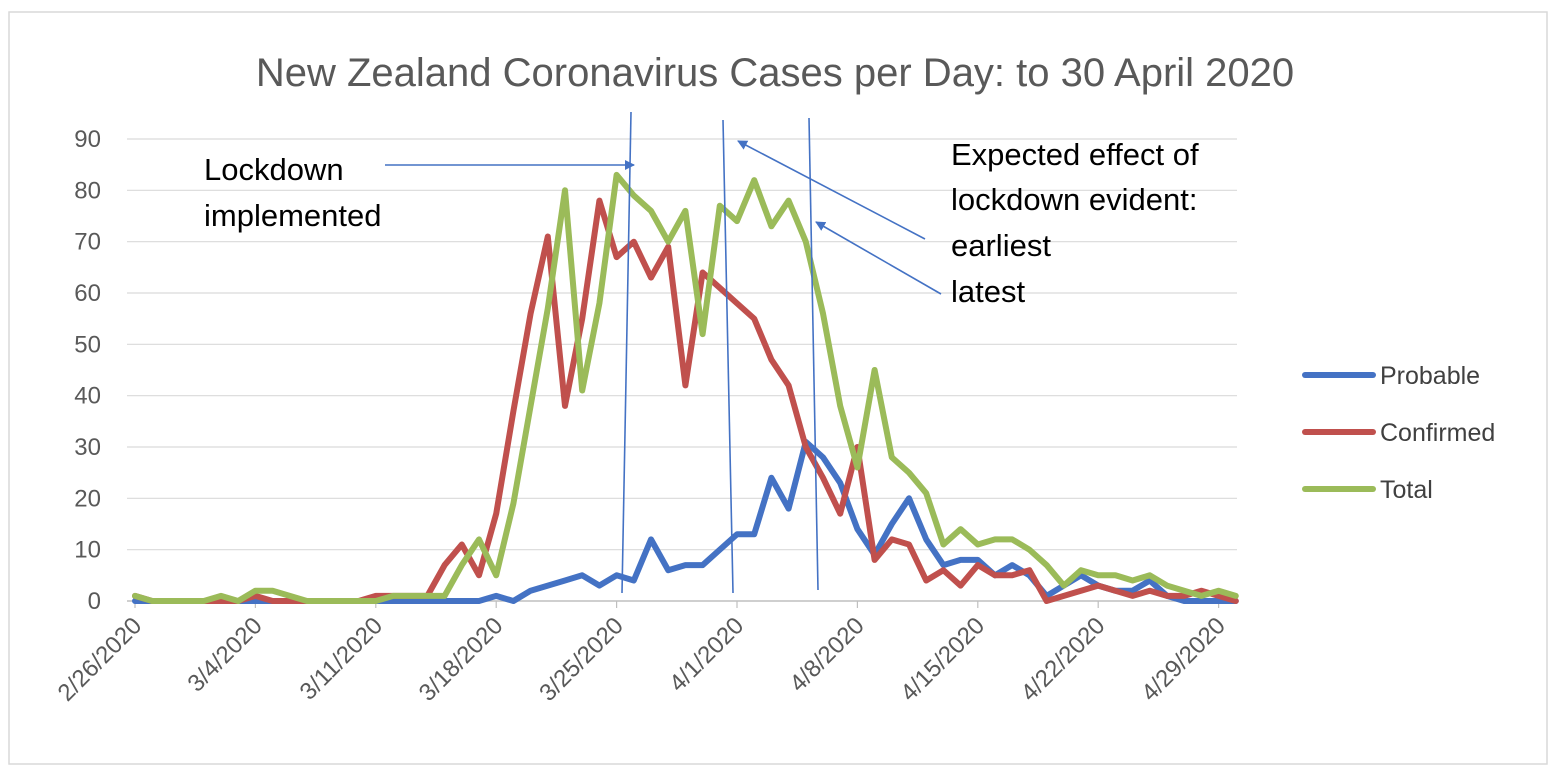  What do you see at coordinates (581, 659) in the screenshot?
I see `x-tick-label: 3/25/2020` at bounding box center [581, 659].